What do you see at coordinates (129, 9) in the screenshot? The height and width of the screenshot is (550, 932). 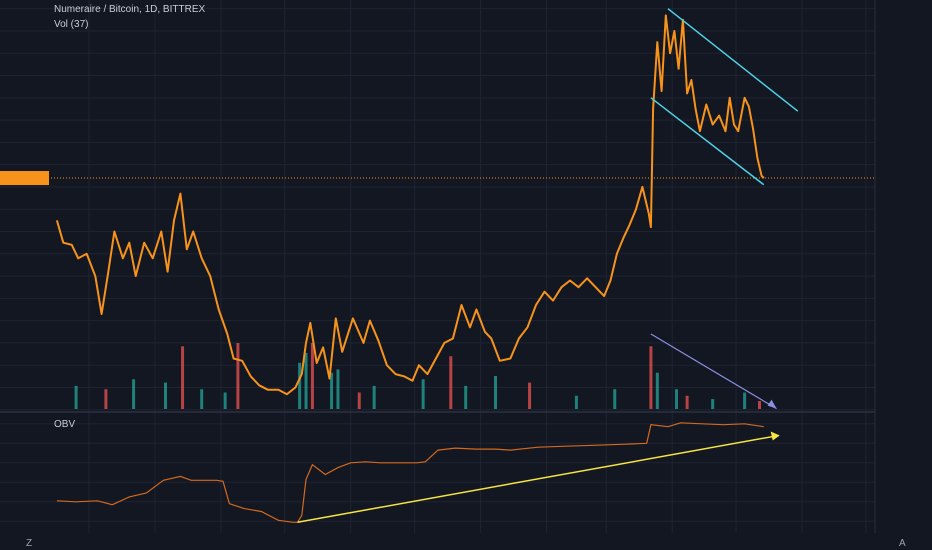 I see `chart-title: Numeraire / Bitcoin, 1D, BITTREX` at bounding box center [129, 9].